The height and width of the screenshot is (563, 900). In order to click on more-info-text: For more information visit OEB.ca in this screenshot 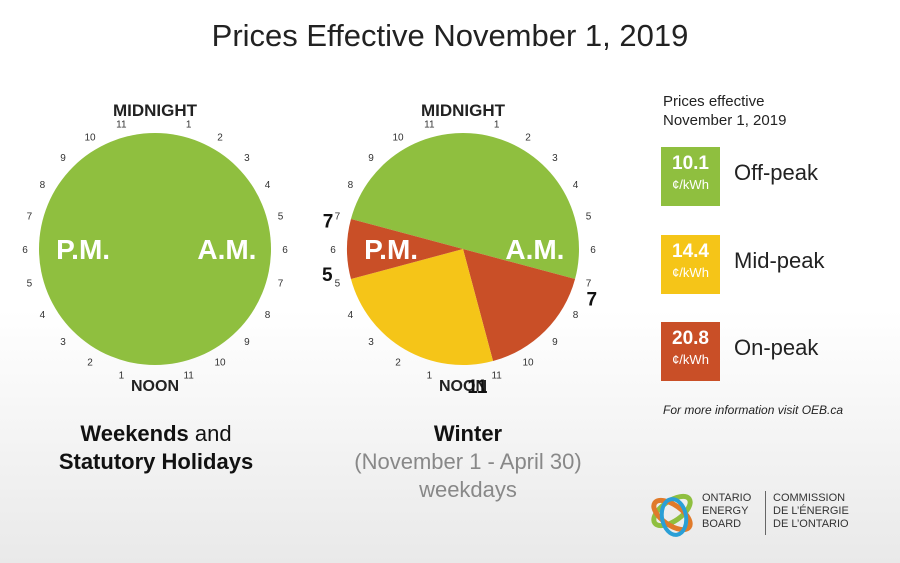, I will do `click(753, 410)`.